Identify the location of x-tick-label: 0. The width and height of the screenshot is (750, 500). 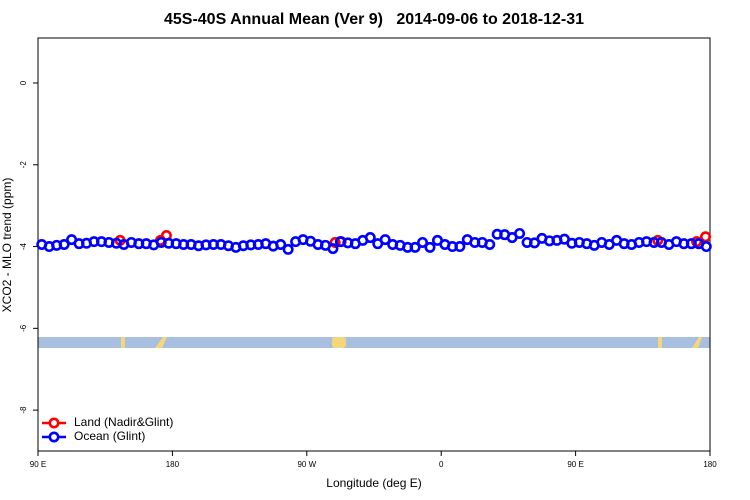
(441, 464).